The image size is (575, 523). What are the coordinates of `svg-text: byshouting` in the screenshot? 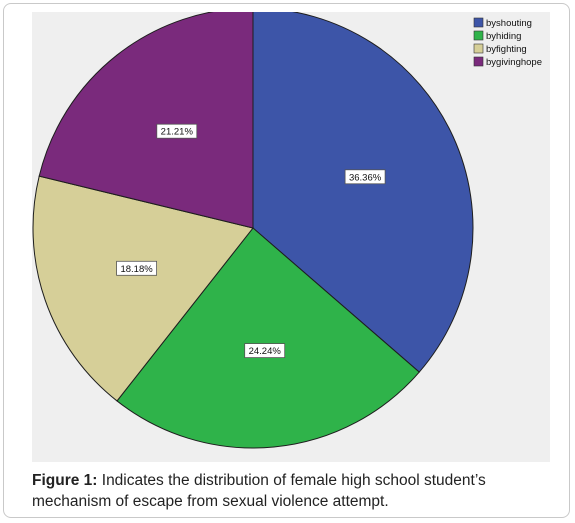 It's located at (509, 23).